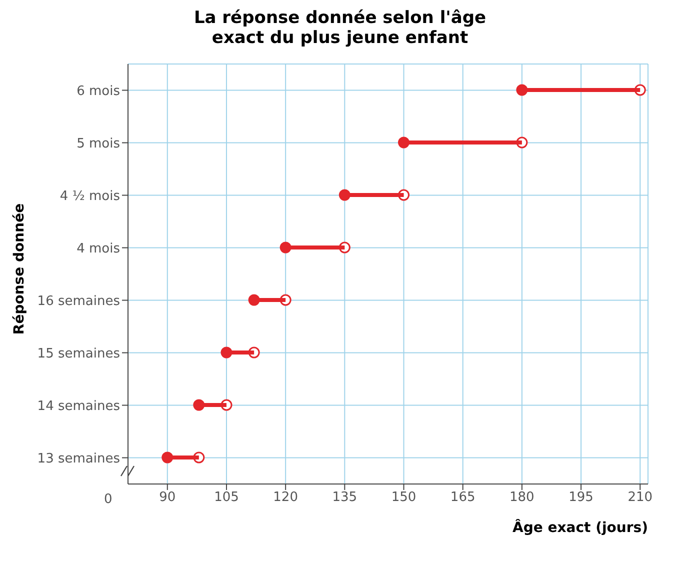 This screenshot has height=563, width=680. I want to click on y-tick-label: 13 semaines, so click(78, 458).